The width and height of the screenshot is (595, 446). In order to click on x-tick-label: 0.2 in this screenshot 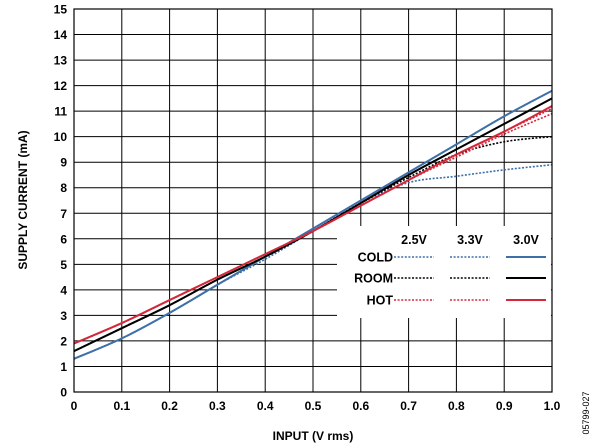, I will do `click(169, 406)`.